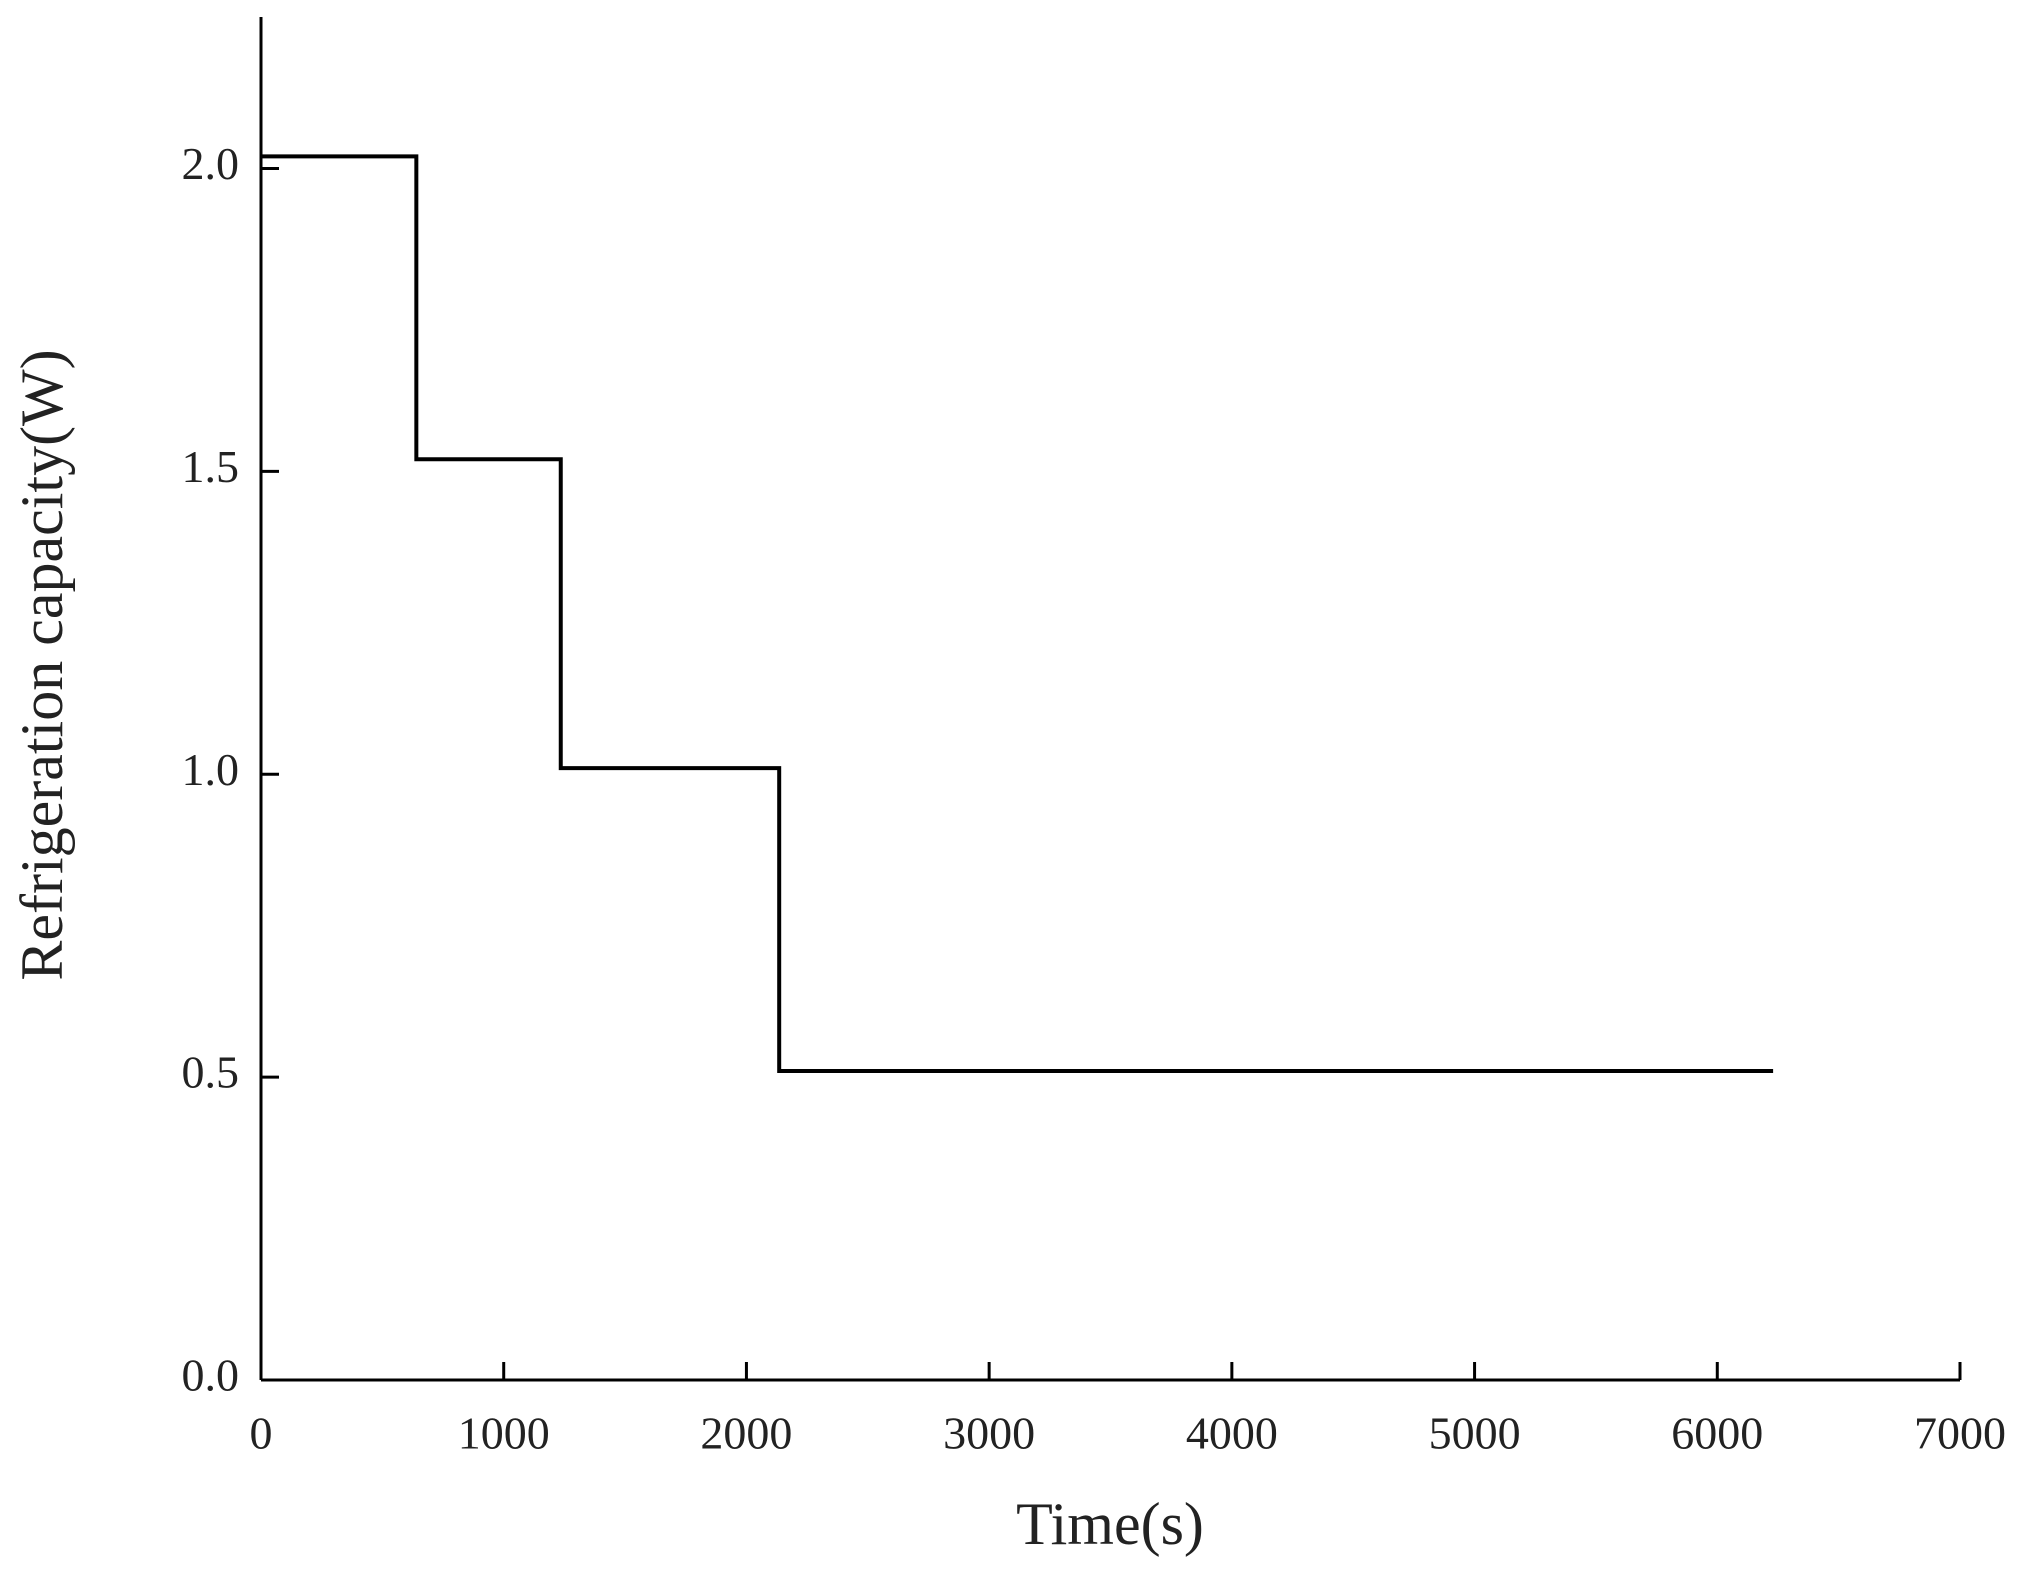 The width and height of the screenshot is (2019, 1582). Describe the element at coordinates (42, 664) in the screenshot. I see `y-axis-title: Refrigeration capacity(W)` at that location.